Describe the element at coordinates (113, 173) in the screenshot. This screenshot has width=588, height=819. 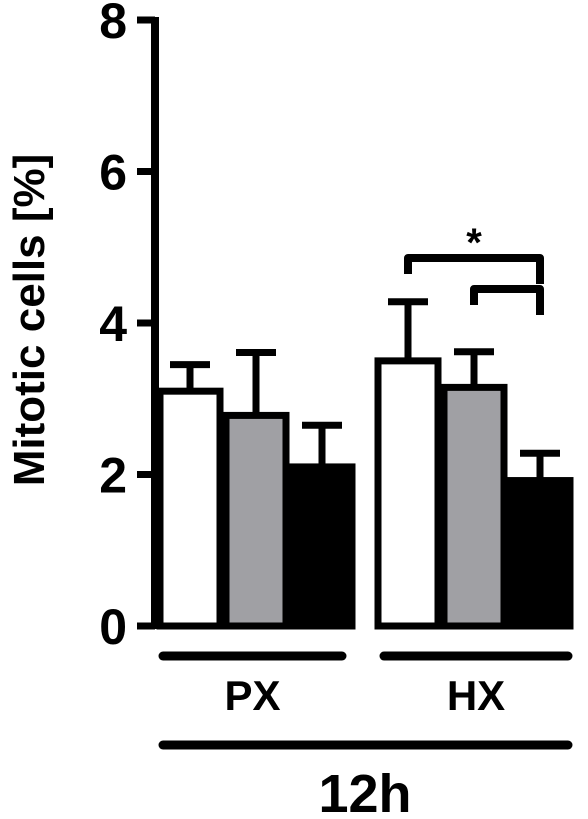
I see `y-tick-label: 6` at that location.